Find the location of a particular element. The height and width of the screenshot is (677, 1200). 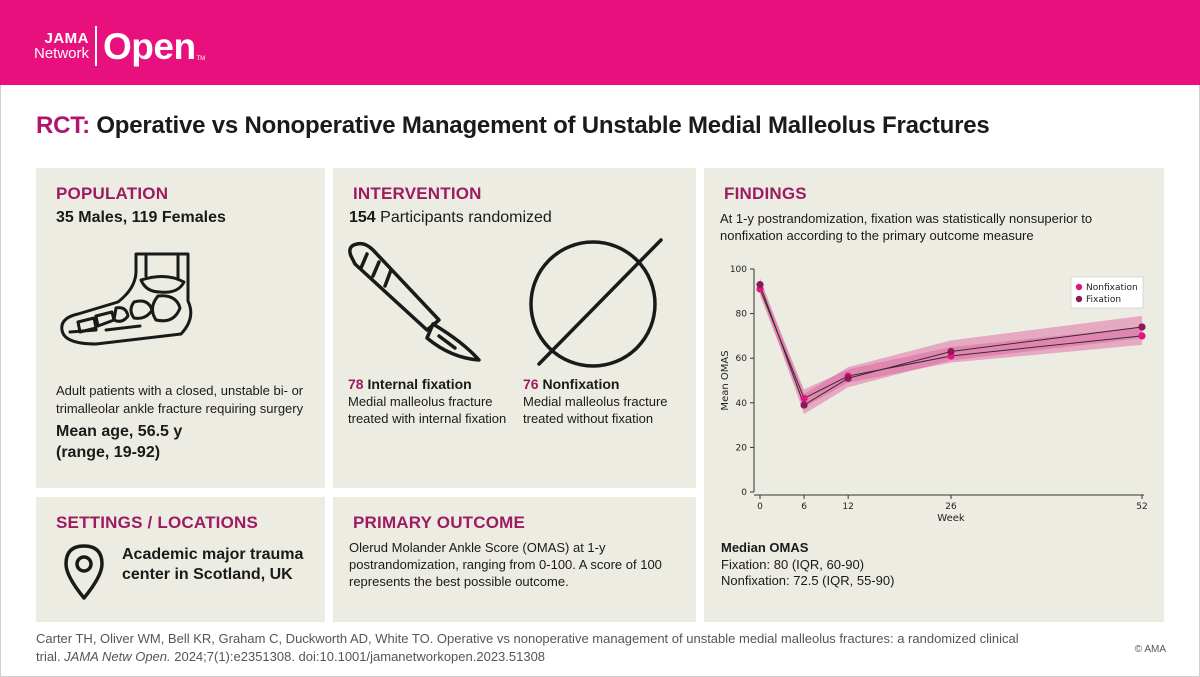

median-nonfixation: Nonfixation: 72.5 (IQR, 55-90) is located at coordinates (808, 580).